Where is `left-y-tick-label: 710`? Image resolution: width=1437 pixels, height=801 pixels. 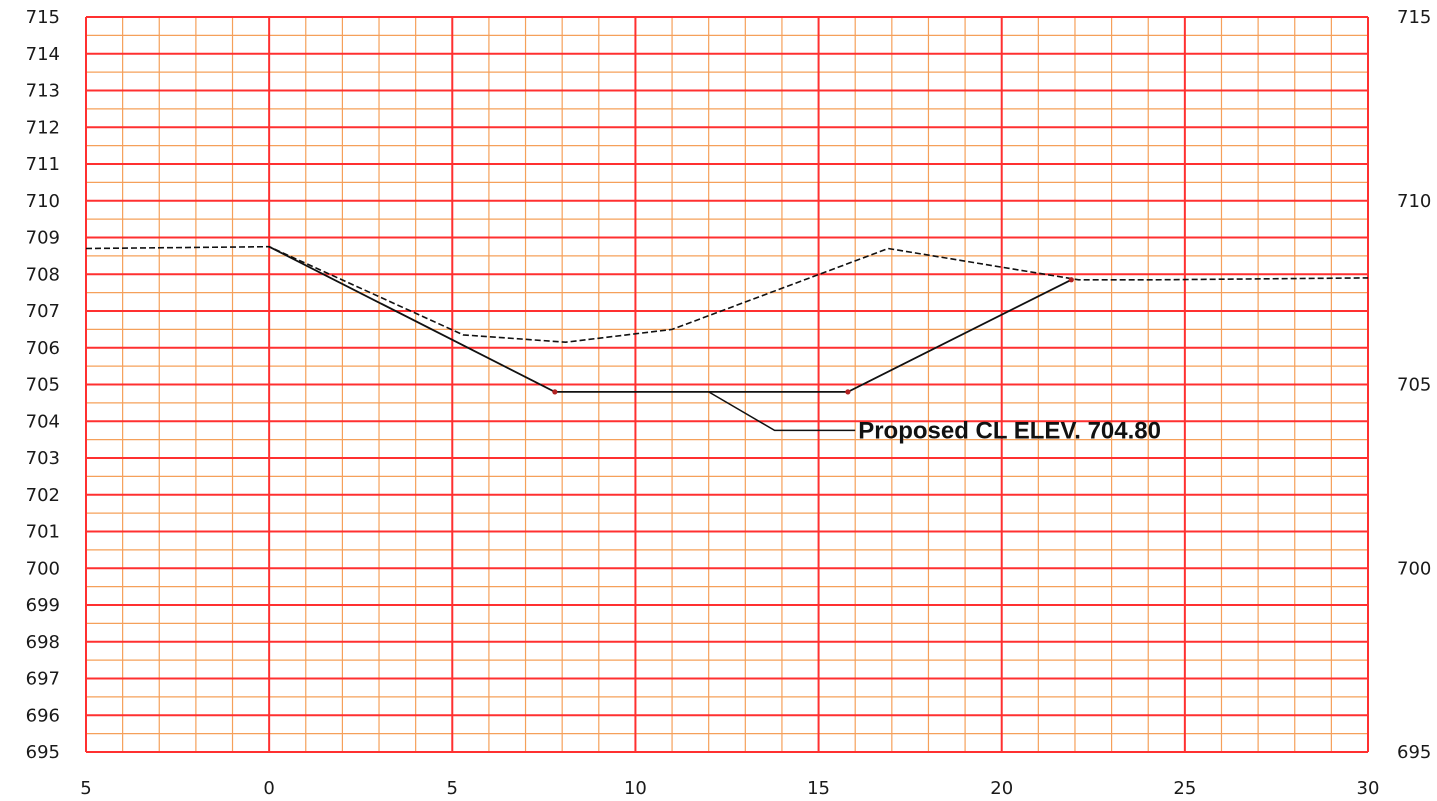
left-y-tick-label: 710 is located at coordinates (43, 201).